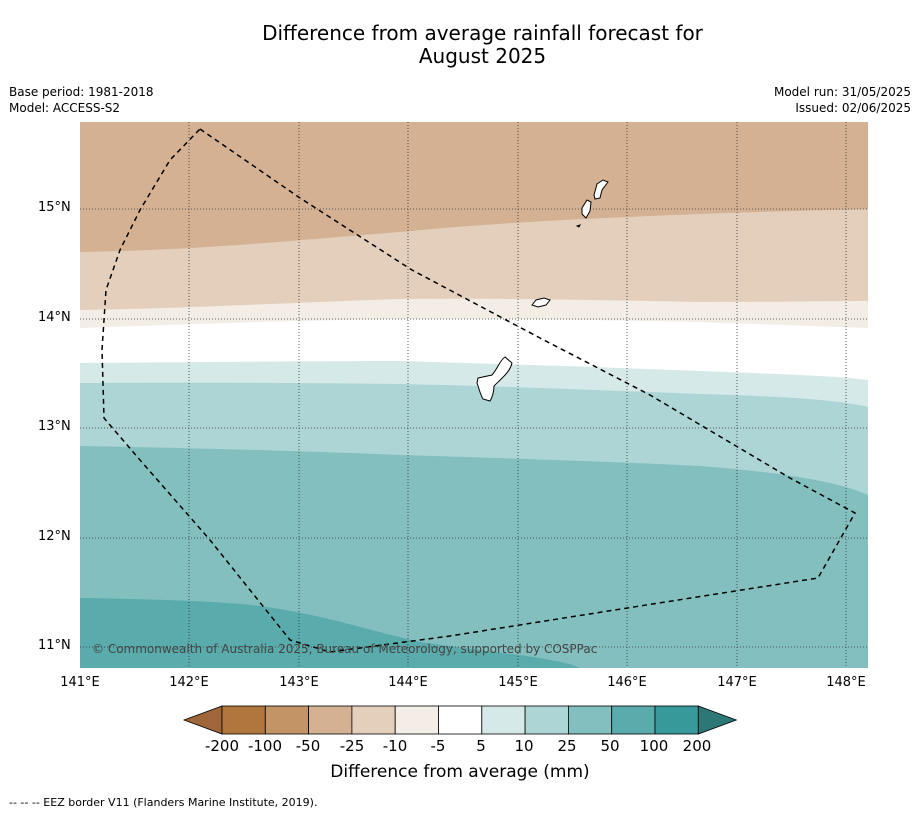 This screenshot has width=919, height=816. Describe the element at coordinates (189, 682) in the screenshot. I see `lon-label-142: 142°E` at that location.